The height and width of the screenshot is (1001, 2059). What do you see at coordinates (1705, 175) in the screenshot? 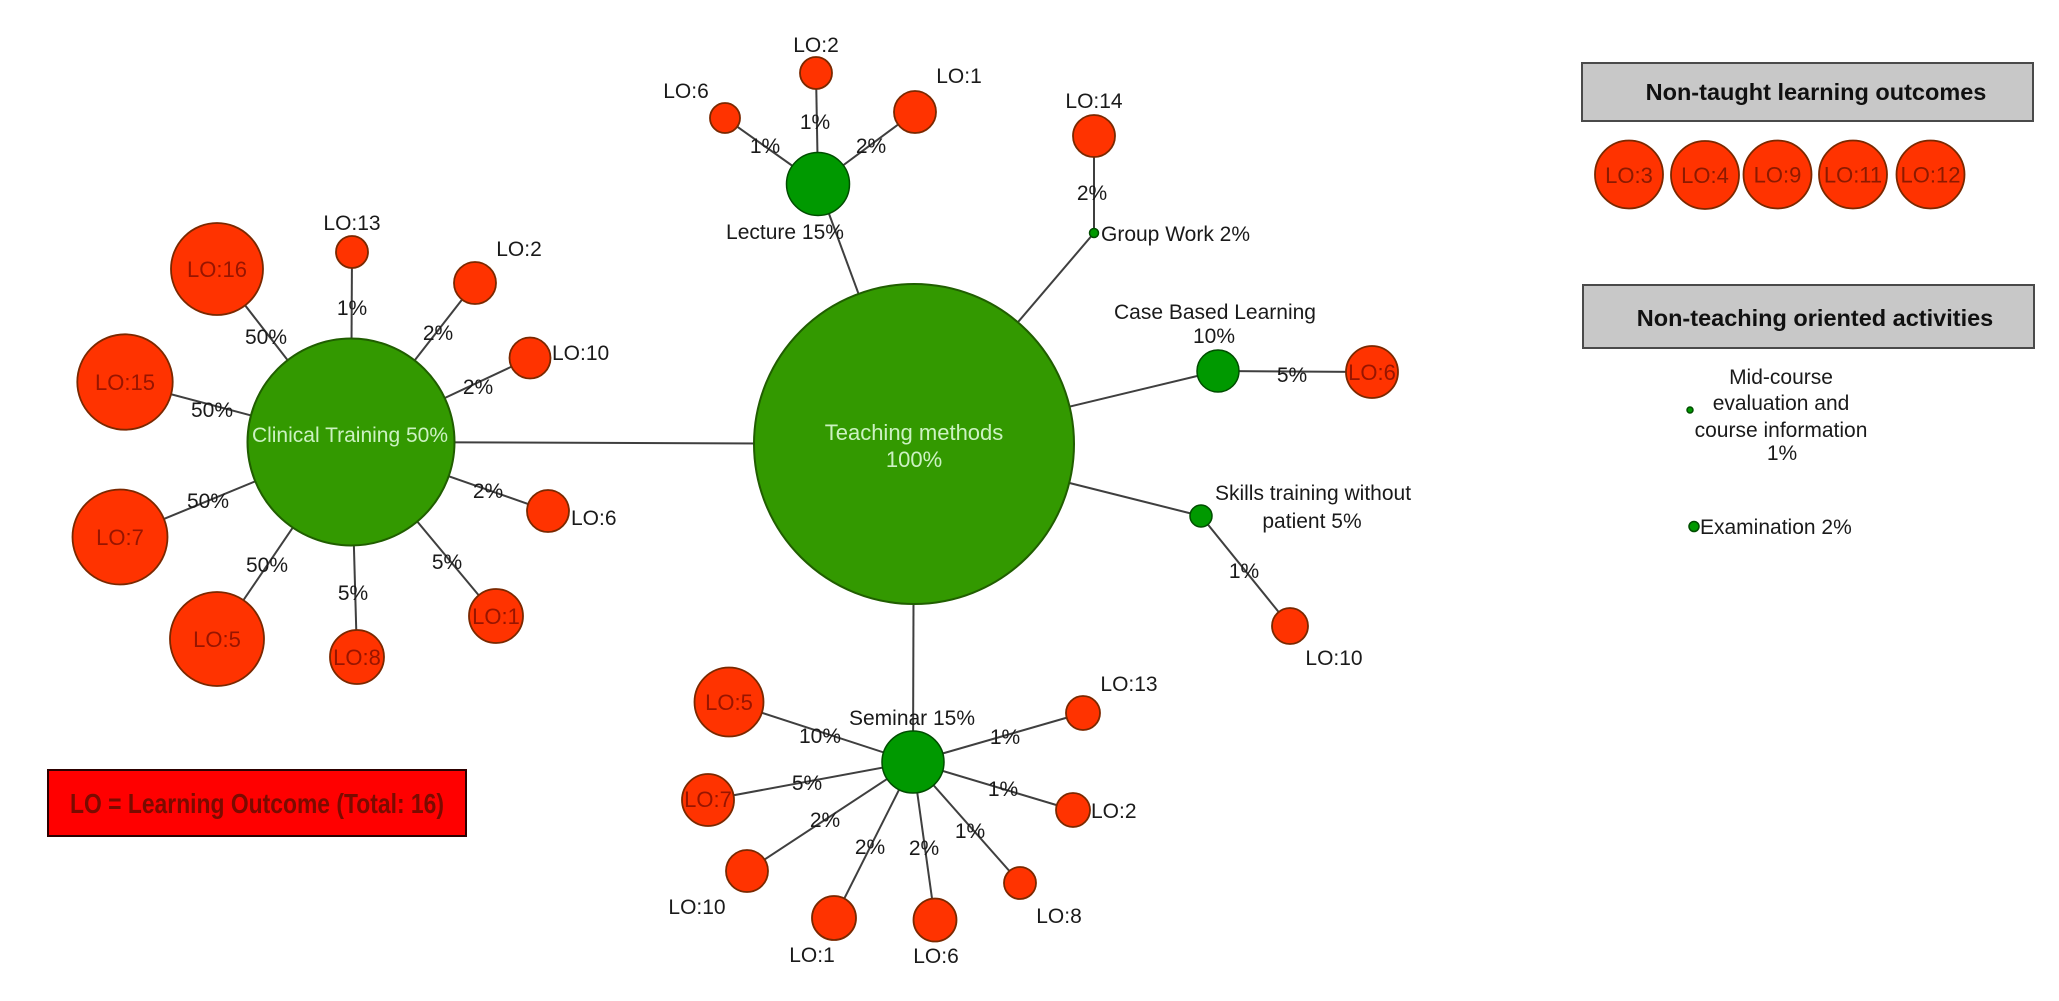
I see `svg-text: LO:4` at bounding box center [1705, 175].